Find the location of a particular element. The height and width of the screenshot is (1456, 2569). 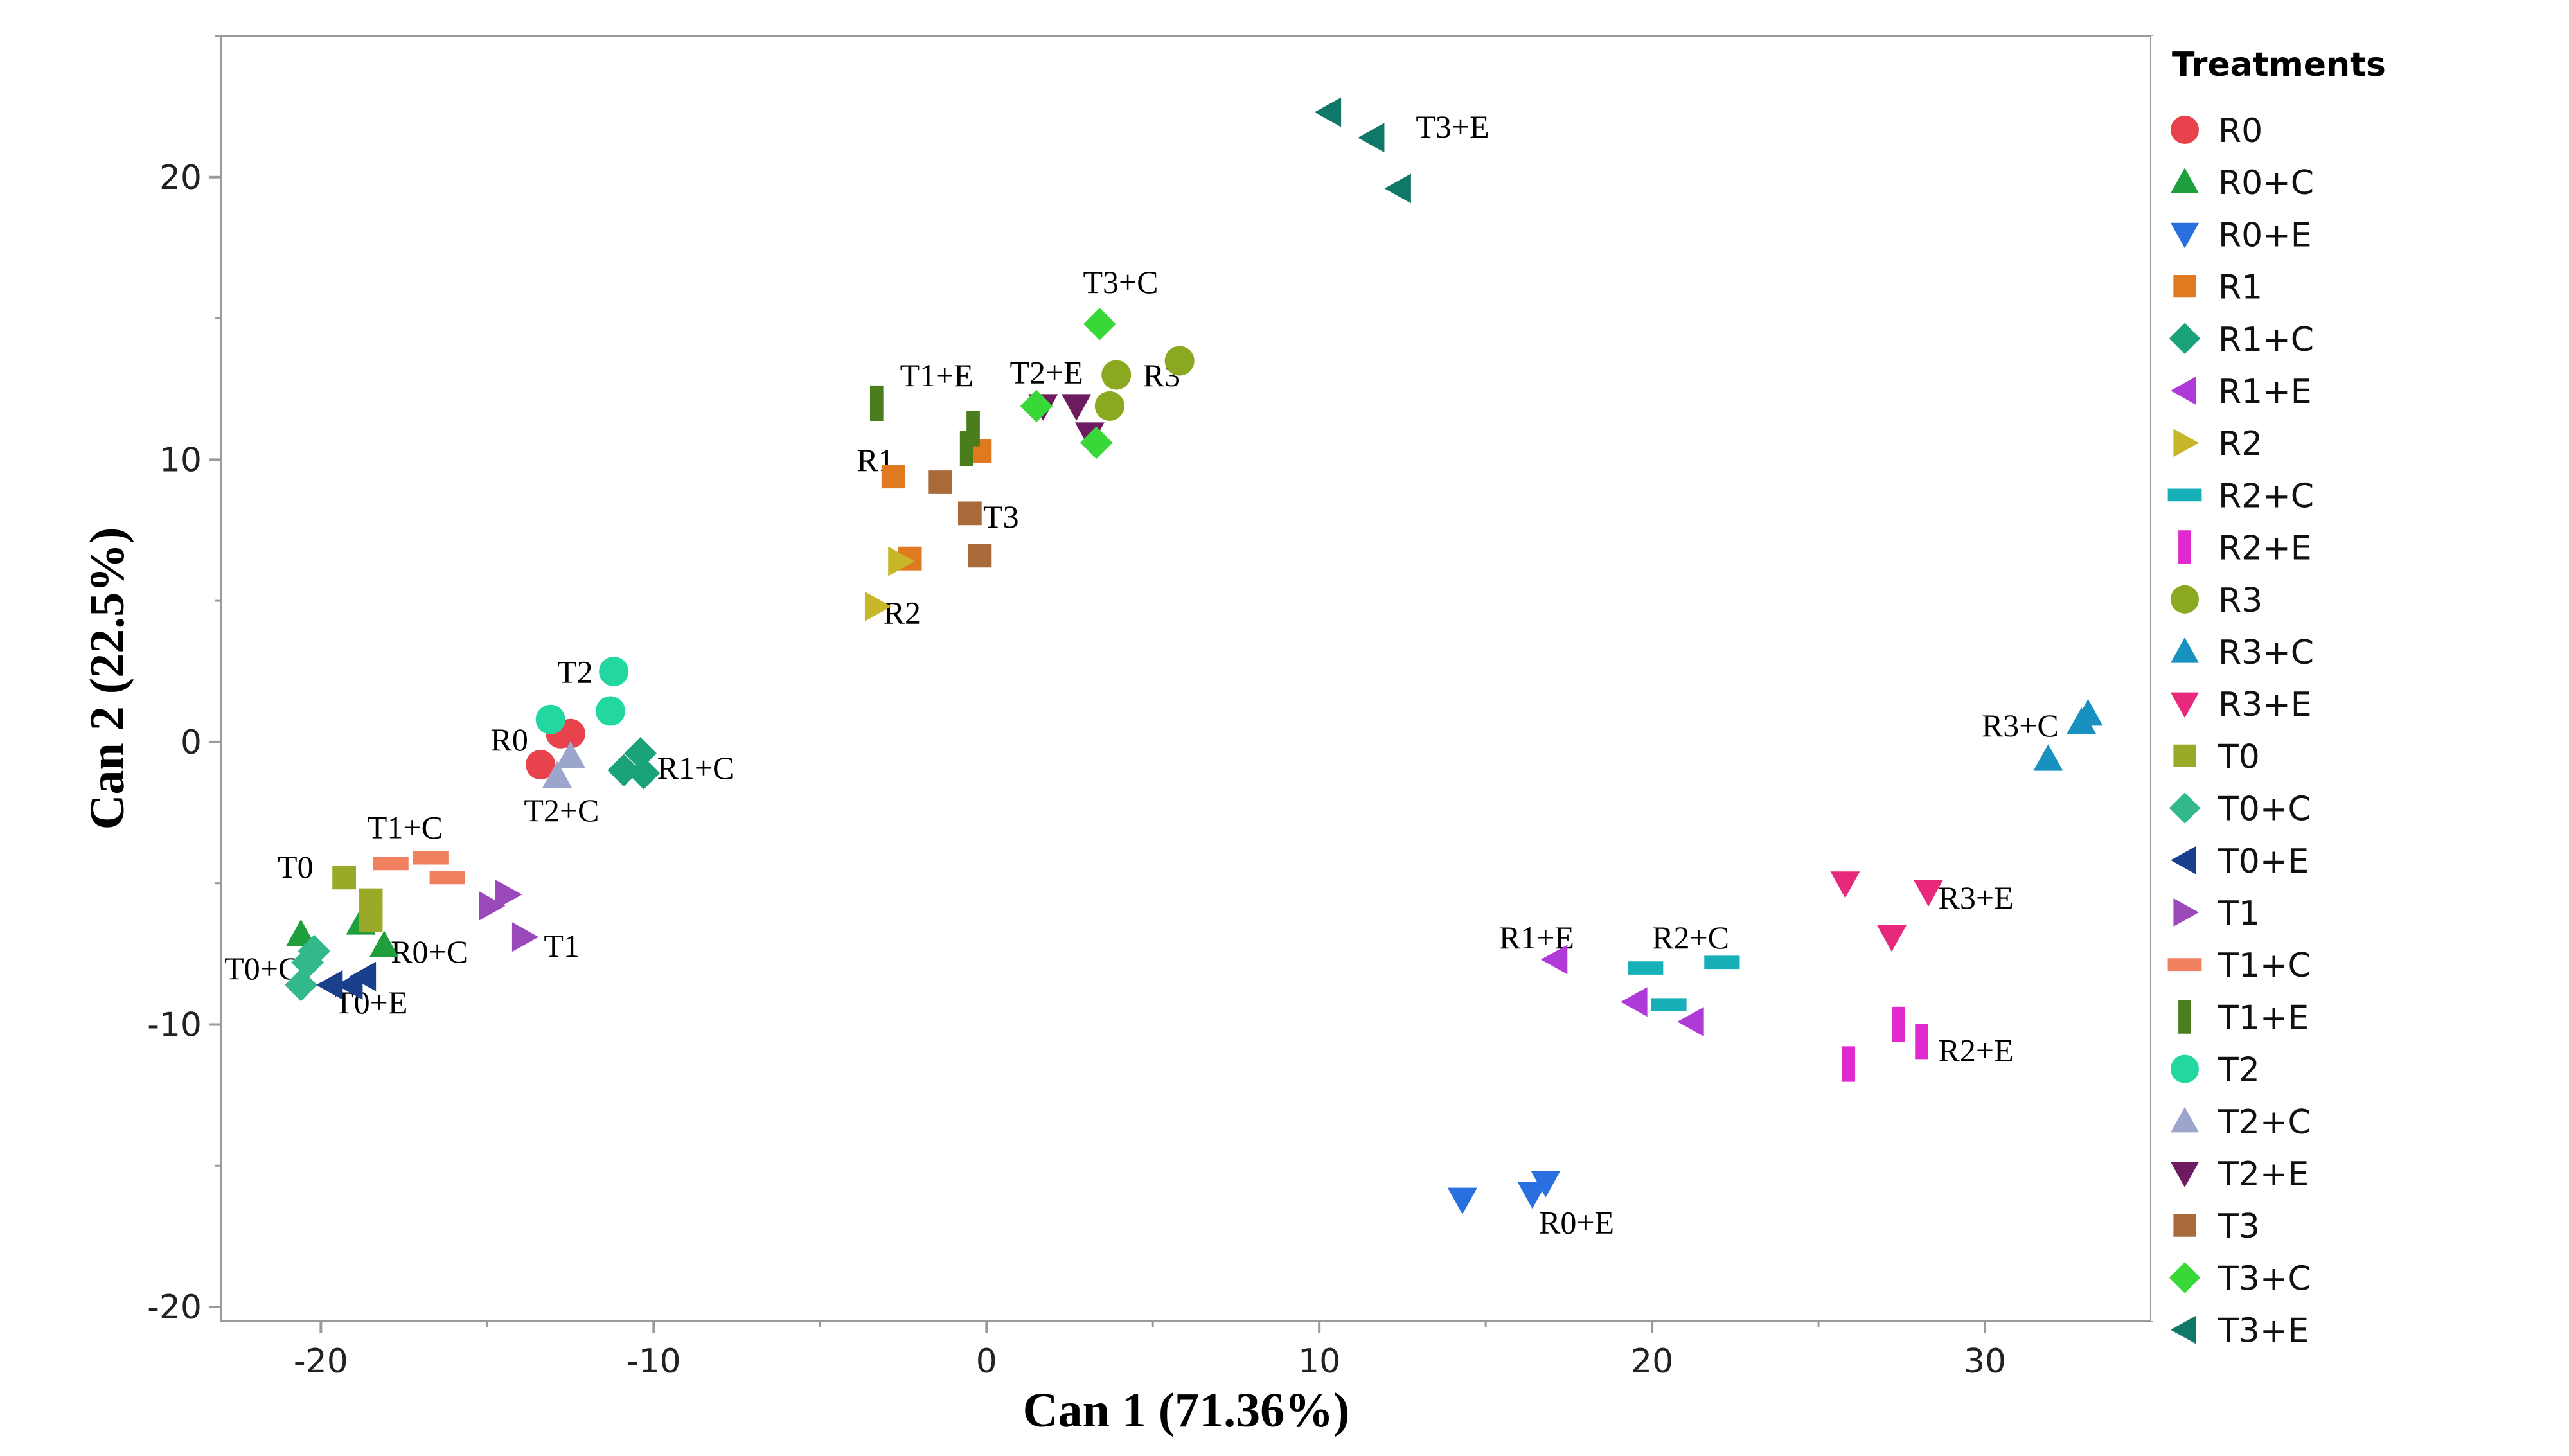

legend-label-t2-plus-e: T2+E is located at coordinates (2263, 1174).